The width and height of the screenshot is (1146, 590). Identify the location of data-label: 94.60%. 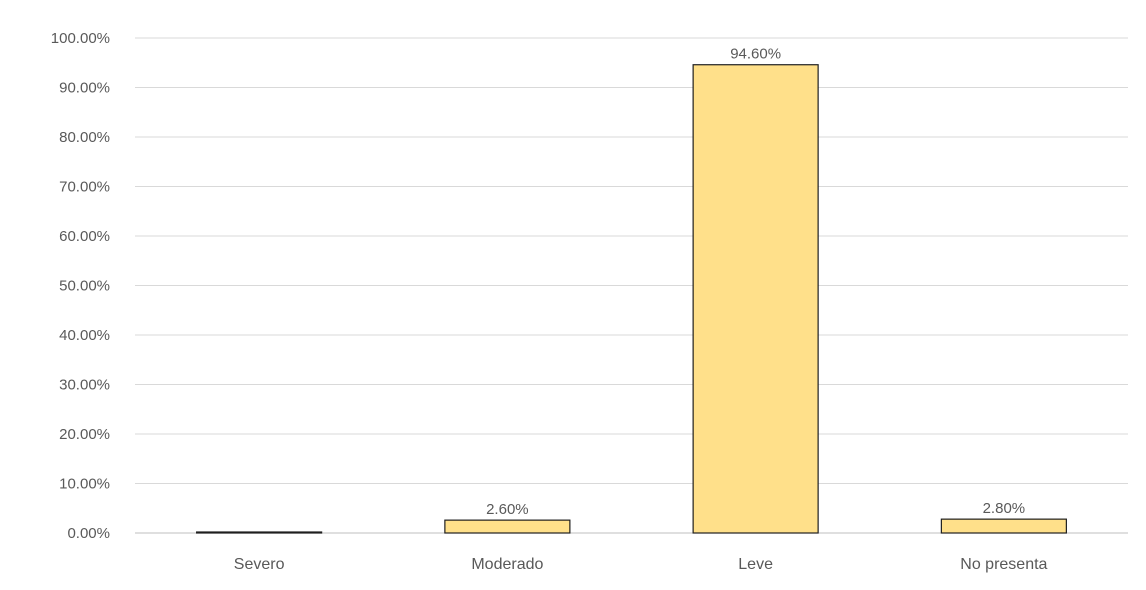
(755, 54).